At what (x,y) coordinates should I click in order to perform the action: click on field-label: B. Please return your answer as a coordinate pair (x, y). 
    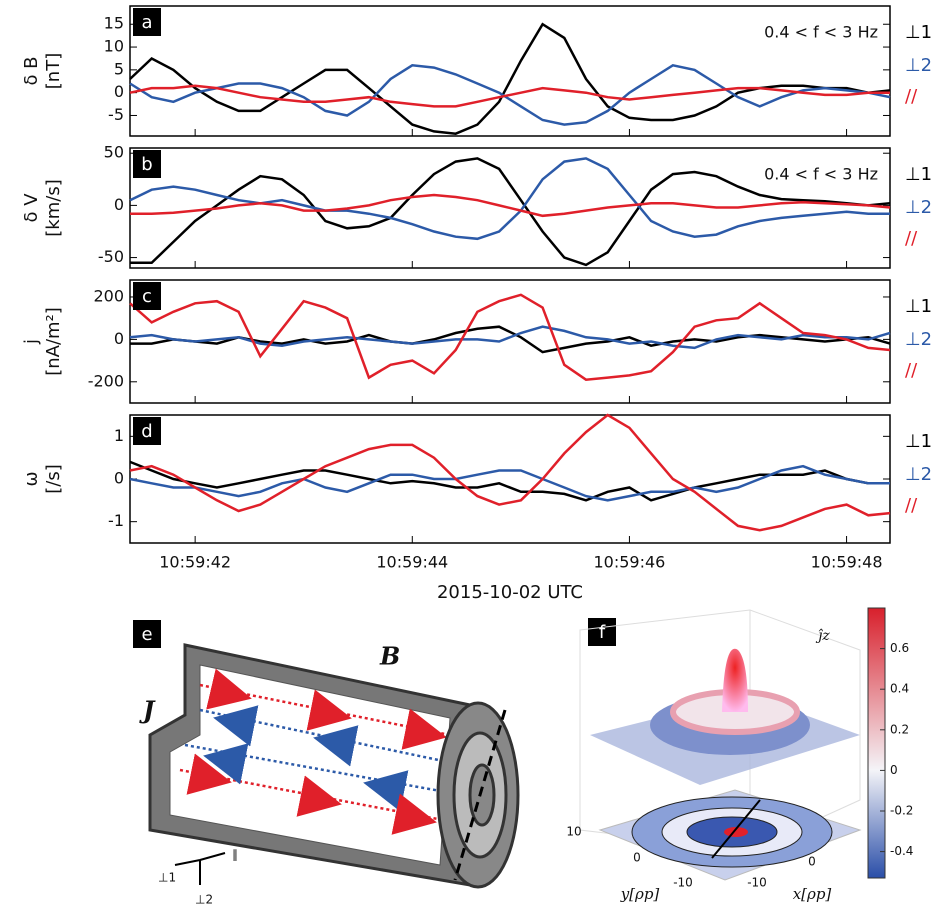
    Looking at the image, I should click on (389, 656).